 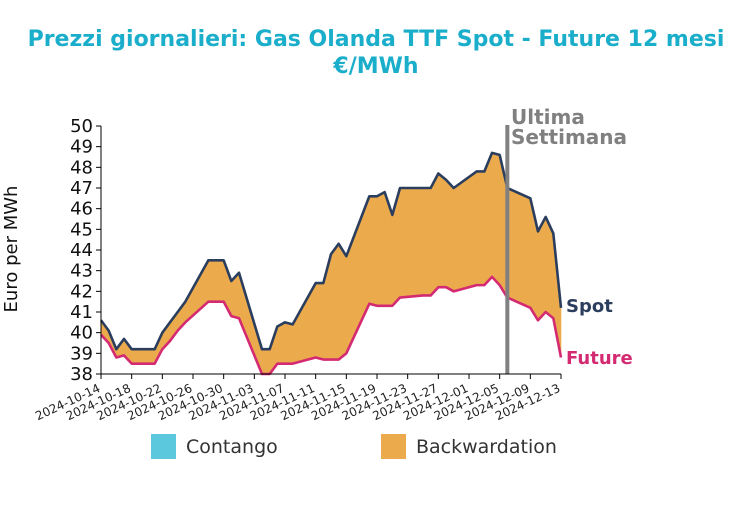 I want to click on y-tick-label: 42, so click(x=81, y=291).